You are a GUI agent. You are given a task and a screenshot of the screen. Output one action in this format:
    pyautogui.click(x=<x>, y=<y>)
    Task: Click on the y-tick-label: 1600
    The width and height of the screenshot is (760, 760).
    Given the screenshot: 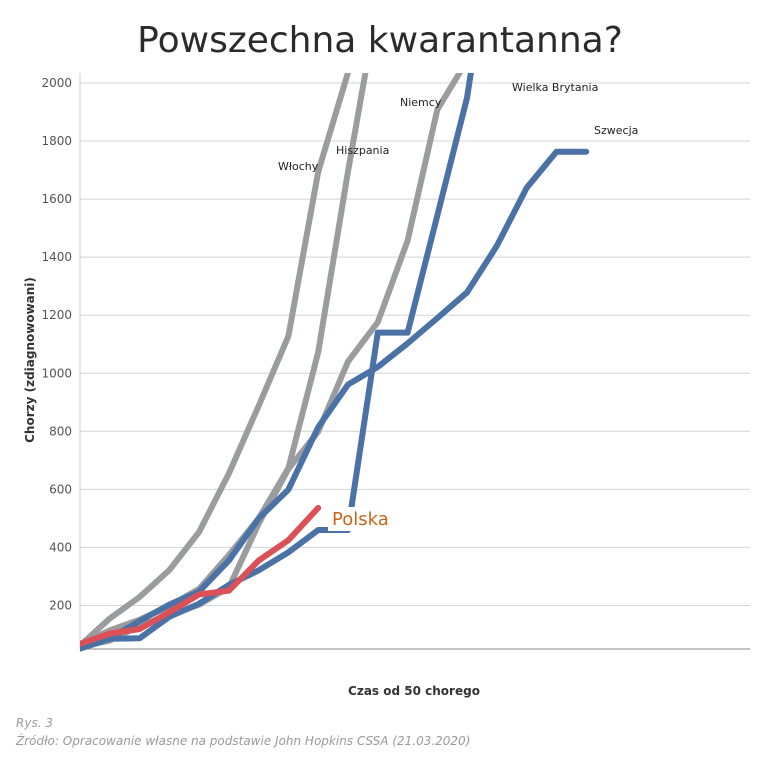 What is the action you would take?
    pyautogui.click(x=56, y=199)
    